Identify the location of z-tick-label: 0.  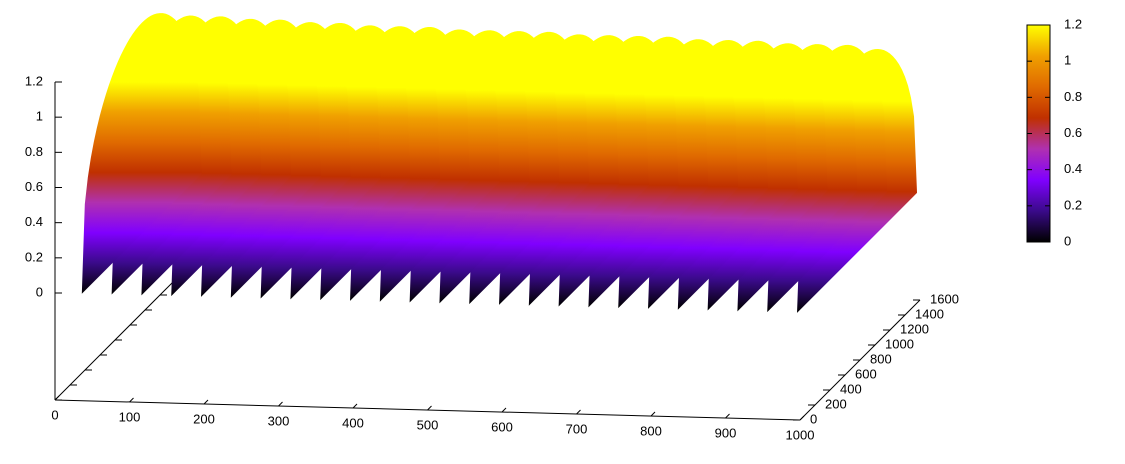
(39, 291).